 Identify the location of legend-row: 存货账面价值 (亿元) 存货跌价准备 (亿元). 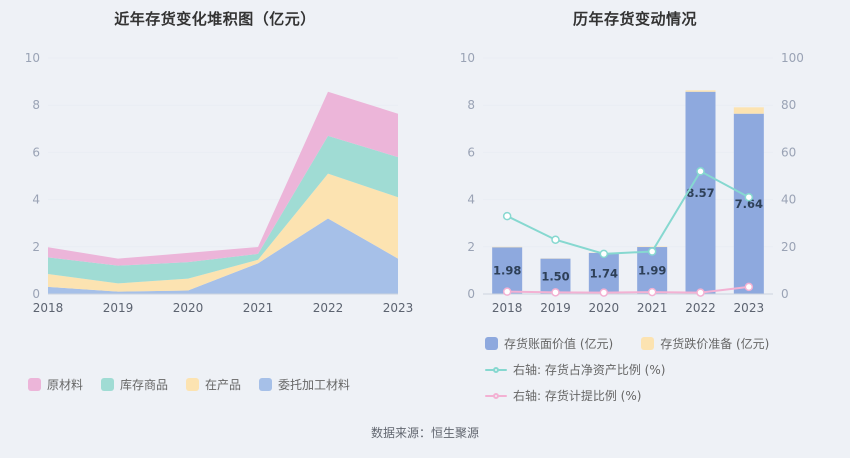
(627, 343).